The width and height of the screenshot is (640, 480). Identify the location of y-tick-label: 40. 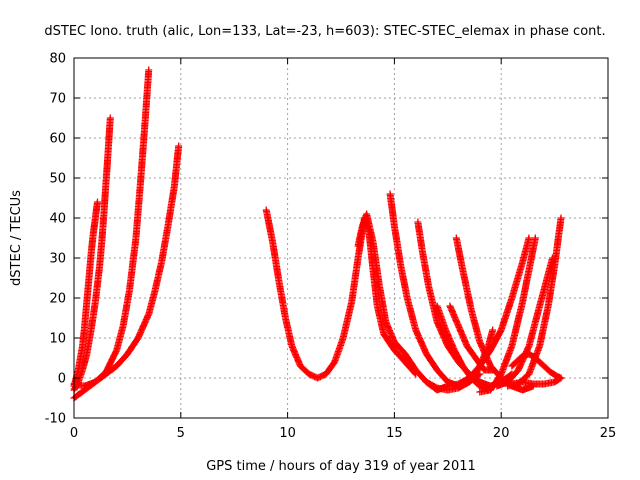
(57, 219).